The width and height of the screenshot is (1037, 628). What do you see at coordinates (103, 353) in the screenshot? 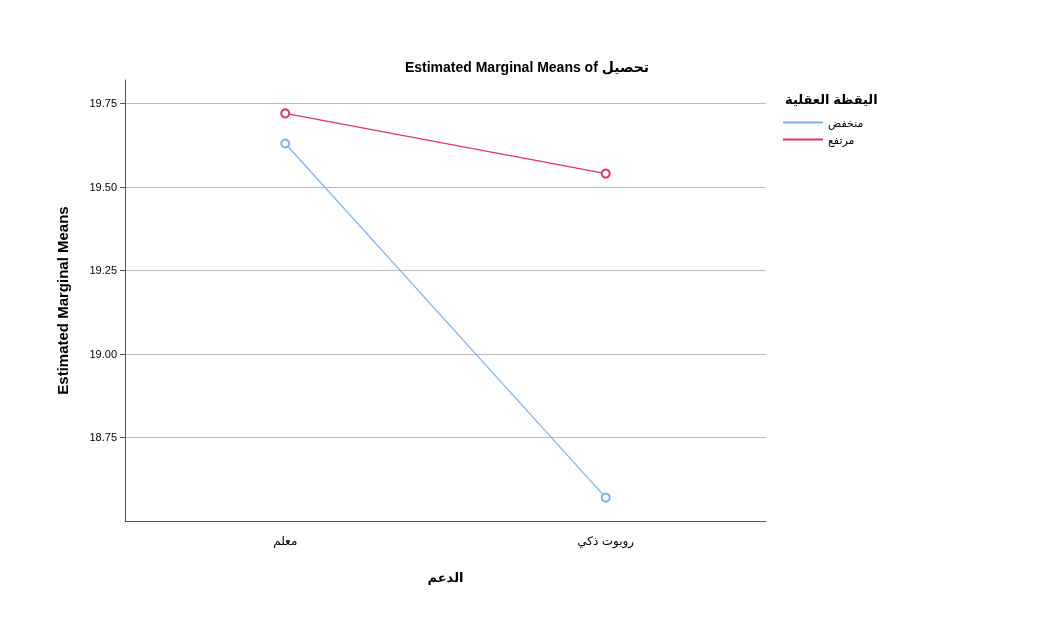
I see `y-tick-label: 19.00` at bounding box center [103, 353].